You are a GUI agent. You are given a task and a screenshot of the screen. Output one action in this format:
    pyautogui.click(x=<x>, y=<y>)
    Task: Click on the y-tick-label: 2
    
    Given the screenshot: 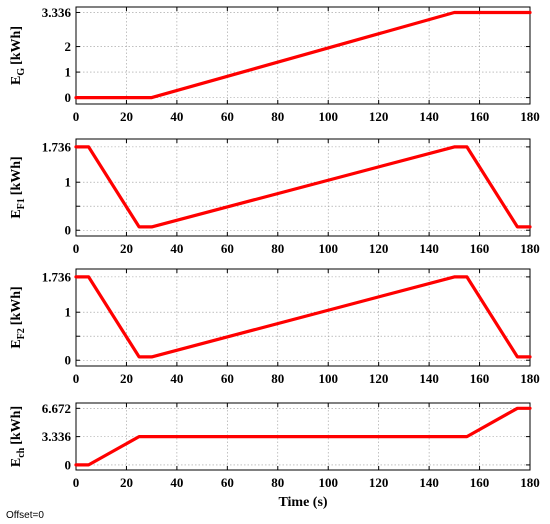 What is the action you would take?
    pyautogui.click(x=68, y=46)
    